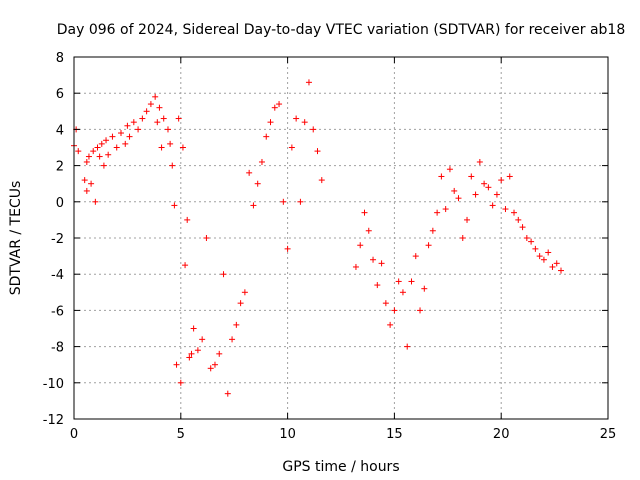  What do you see at coordinates (60, 167) in the screenshot?
I see `y-tick-label: 2` at bounding box center [60, 167].